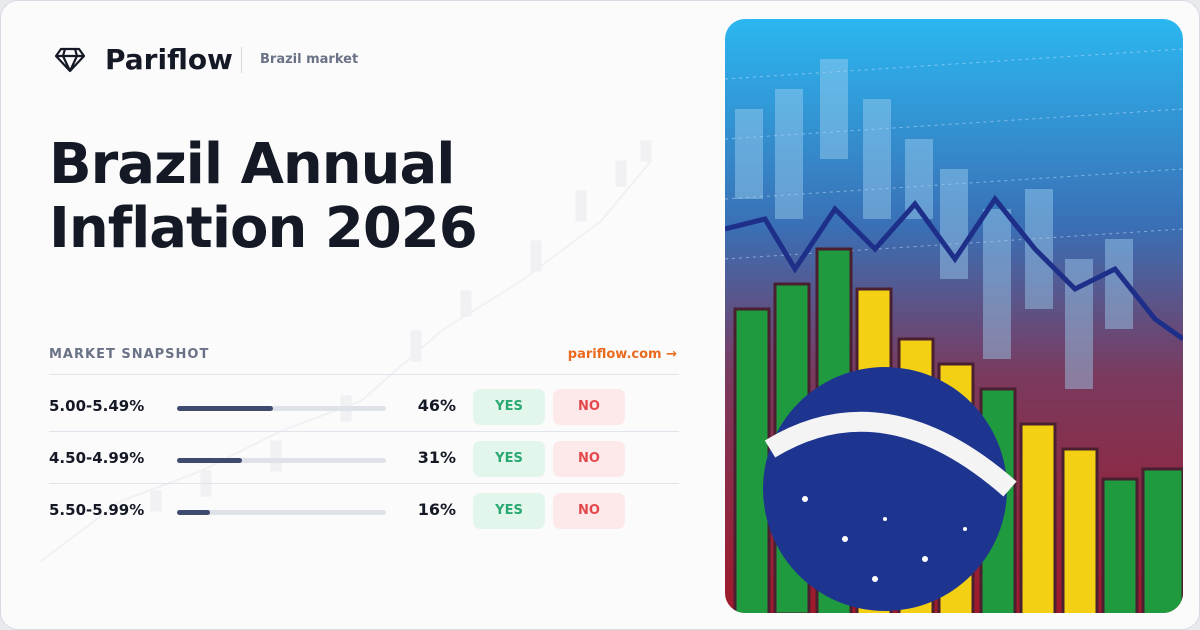 The image size is (1200, 630). What do you see at coordinates (309, 59) in the screenshot?
I see `tag: Brazil market` at bounding box center [309, 59].